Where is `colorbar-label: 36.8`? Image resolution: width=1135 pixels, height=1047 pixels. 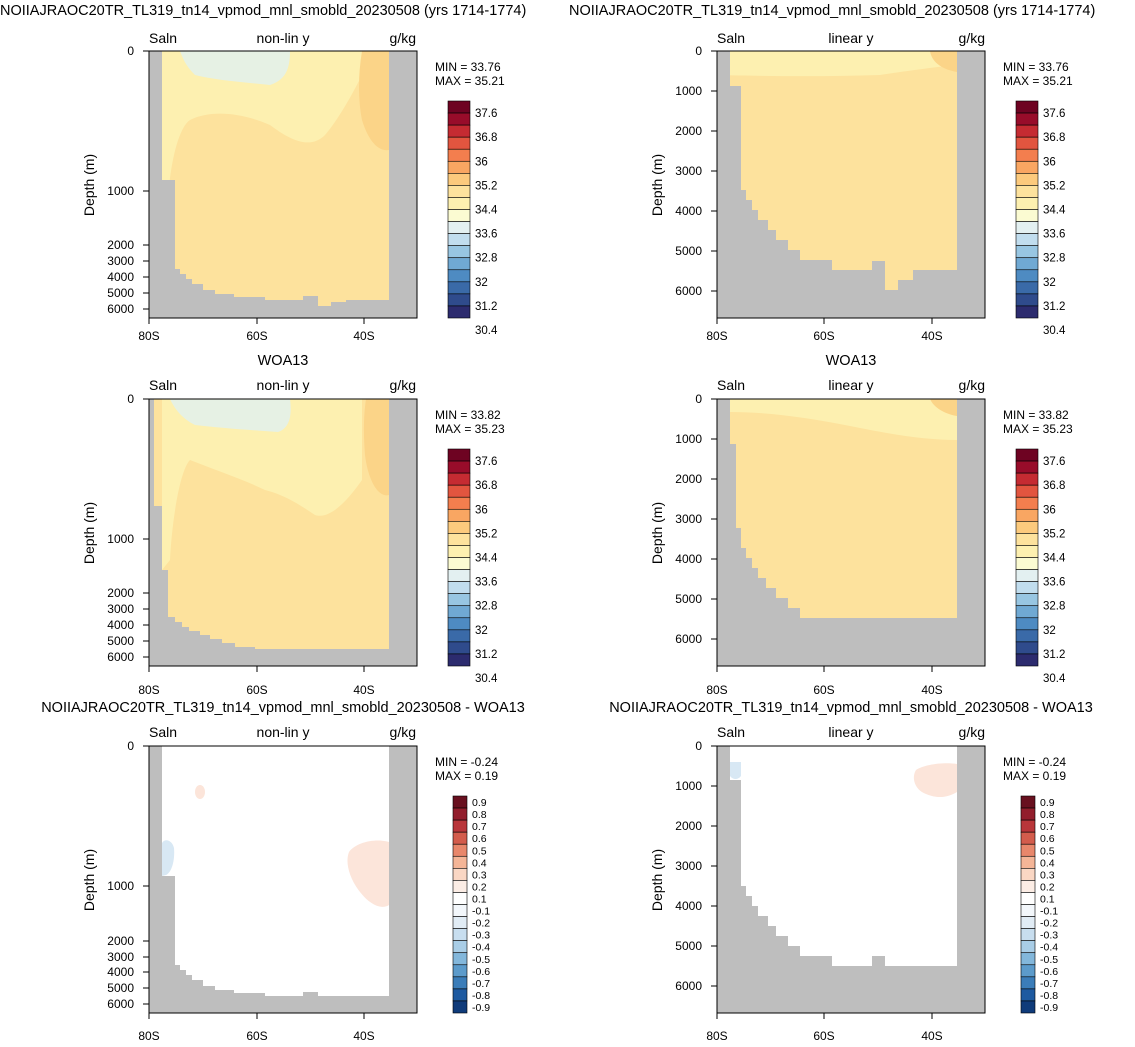 colorbar-label: 36.8 is located at coordinates (486, 138).